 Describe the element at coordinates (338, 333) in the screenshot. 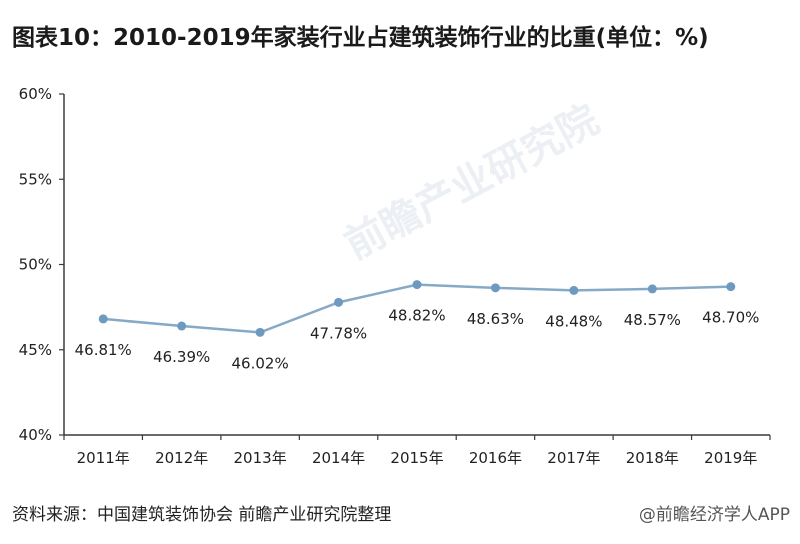

I see `data-label: 47.78%` at that location.